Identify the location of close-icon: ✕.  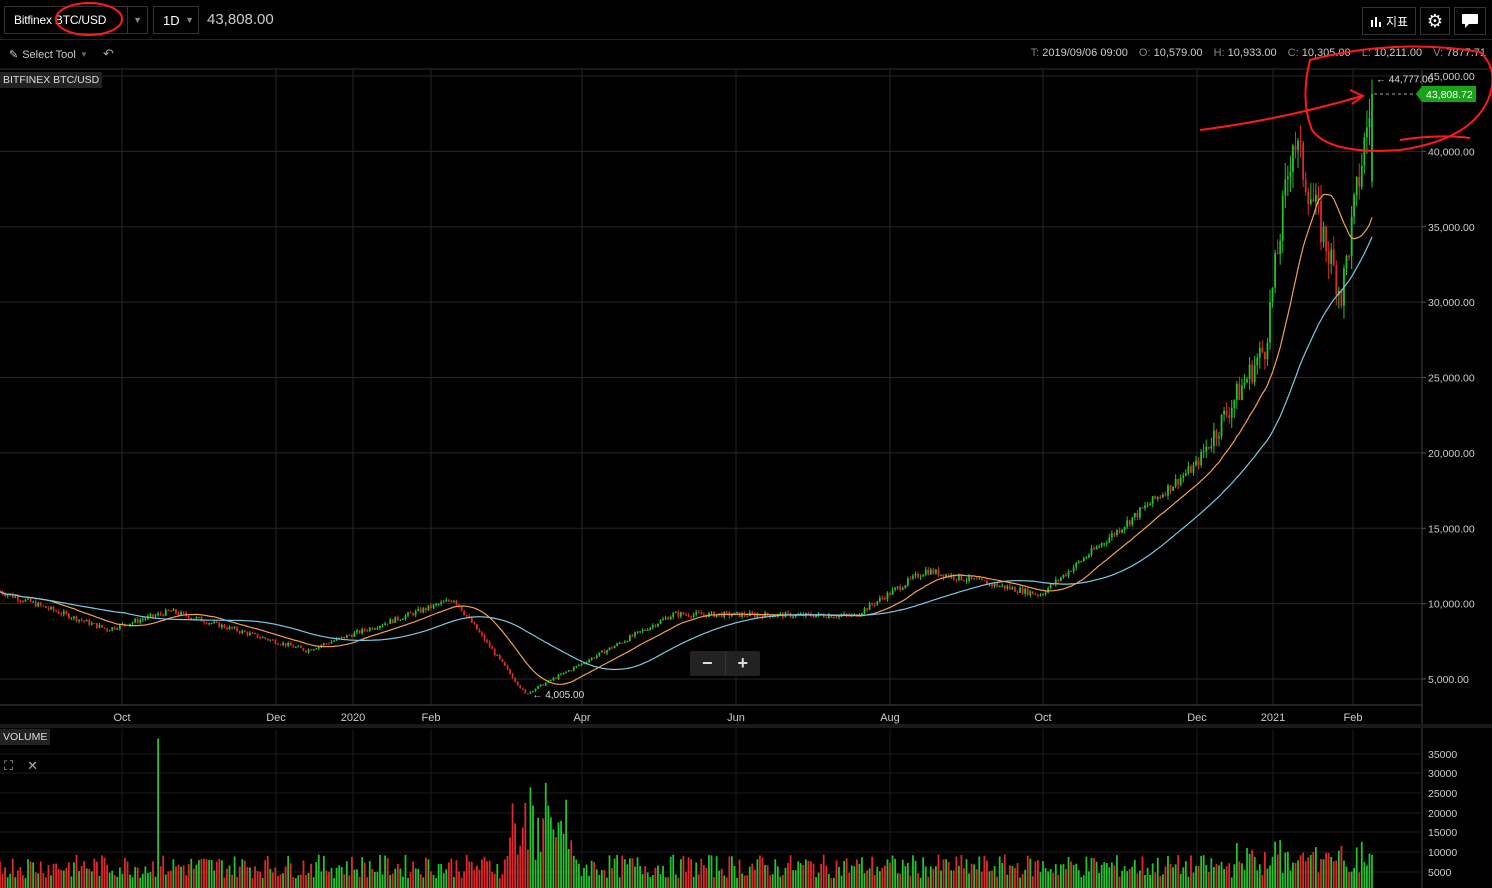
(33, 765).